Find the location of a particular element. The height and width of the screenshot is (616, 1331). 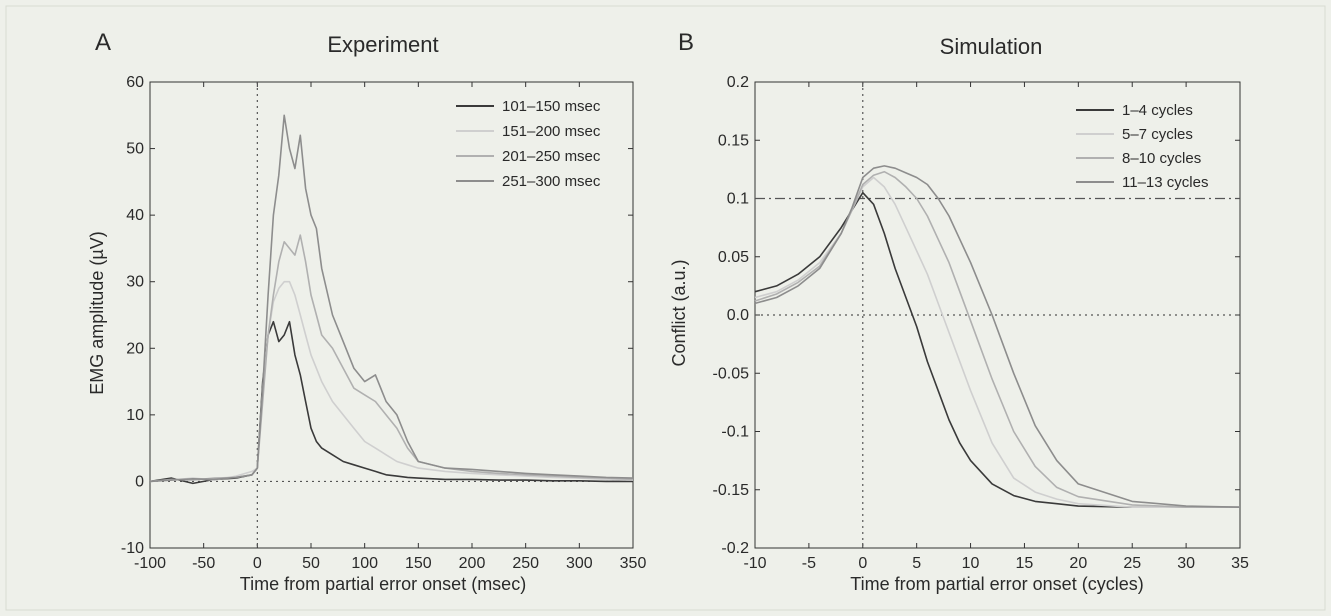

panel-b-x-tick-label: 10 is located at coordinates (971, 563).